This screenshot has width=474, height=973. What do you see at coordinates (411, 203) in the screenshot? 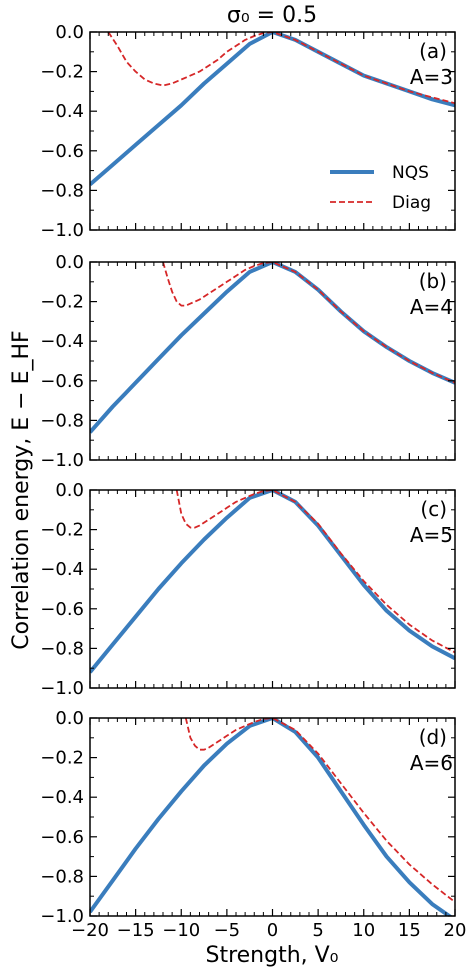
I see `legend-label: Diag` at bounding box center [411, 203].